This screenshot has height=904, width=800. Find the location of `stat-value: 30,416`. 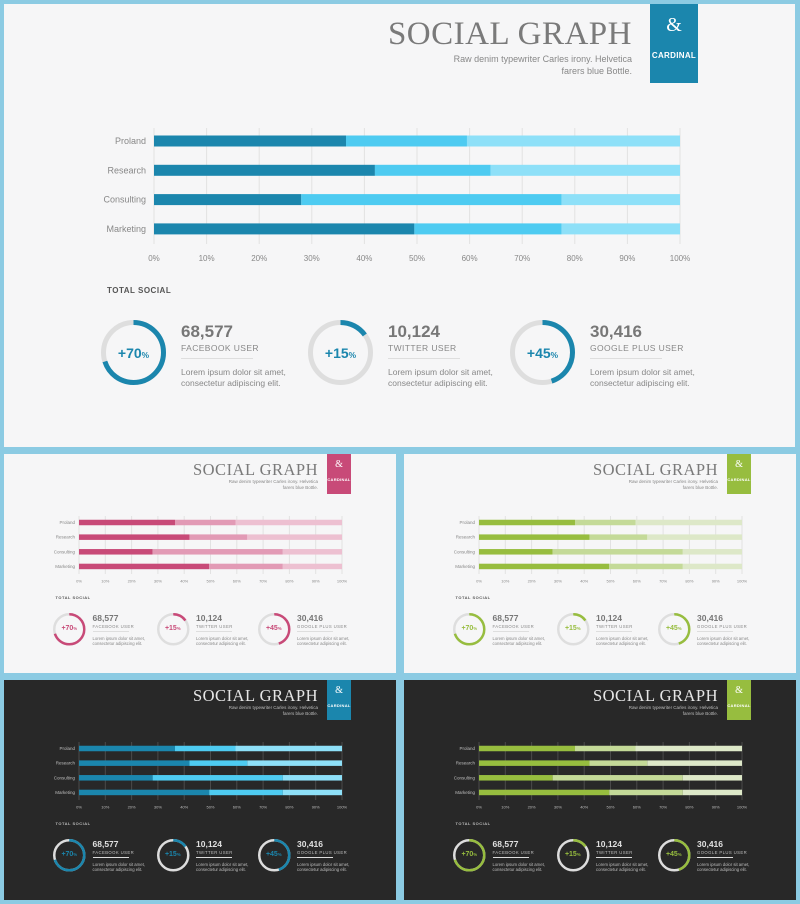

stat-value: 30,416 is located at coordinates (310, 618).